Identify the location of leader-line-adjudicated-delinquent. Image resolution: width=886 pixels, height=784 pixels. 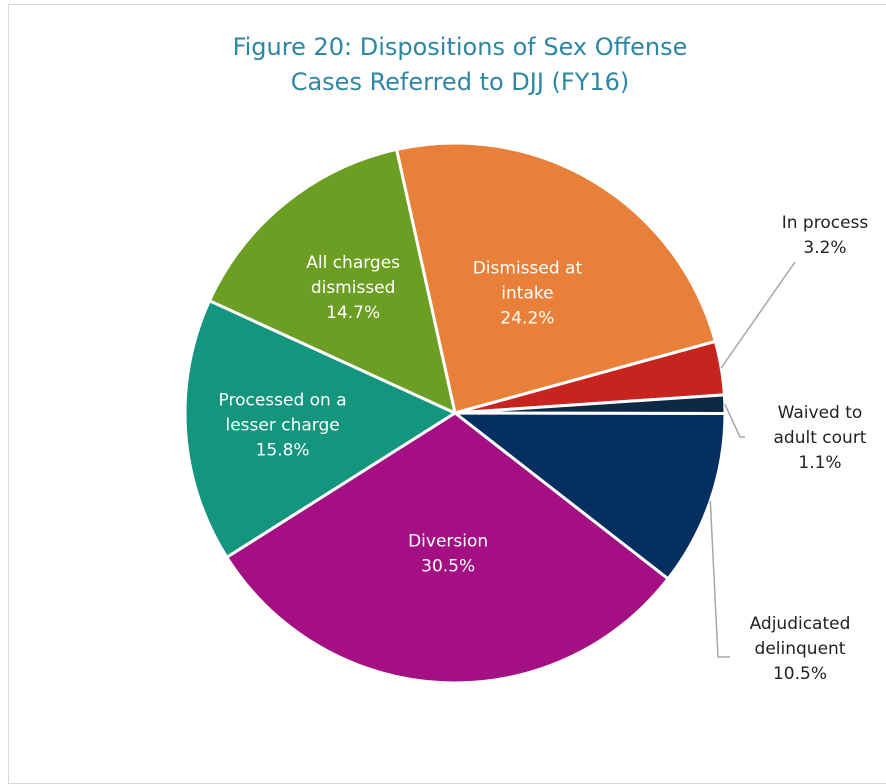
(719, 579).